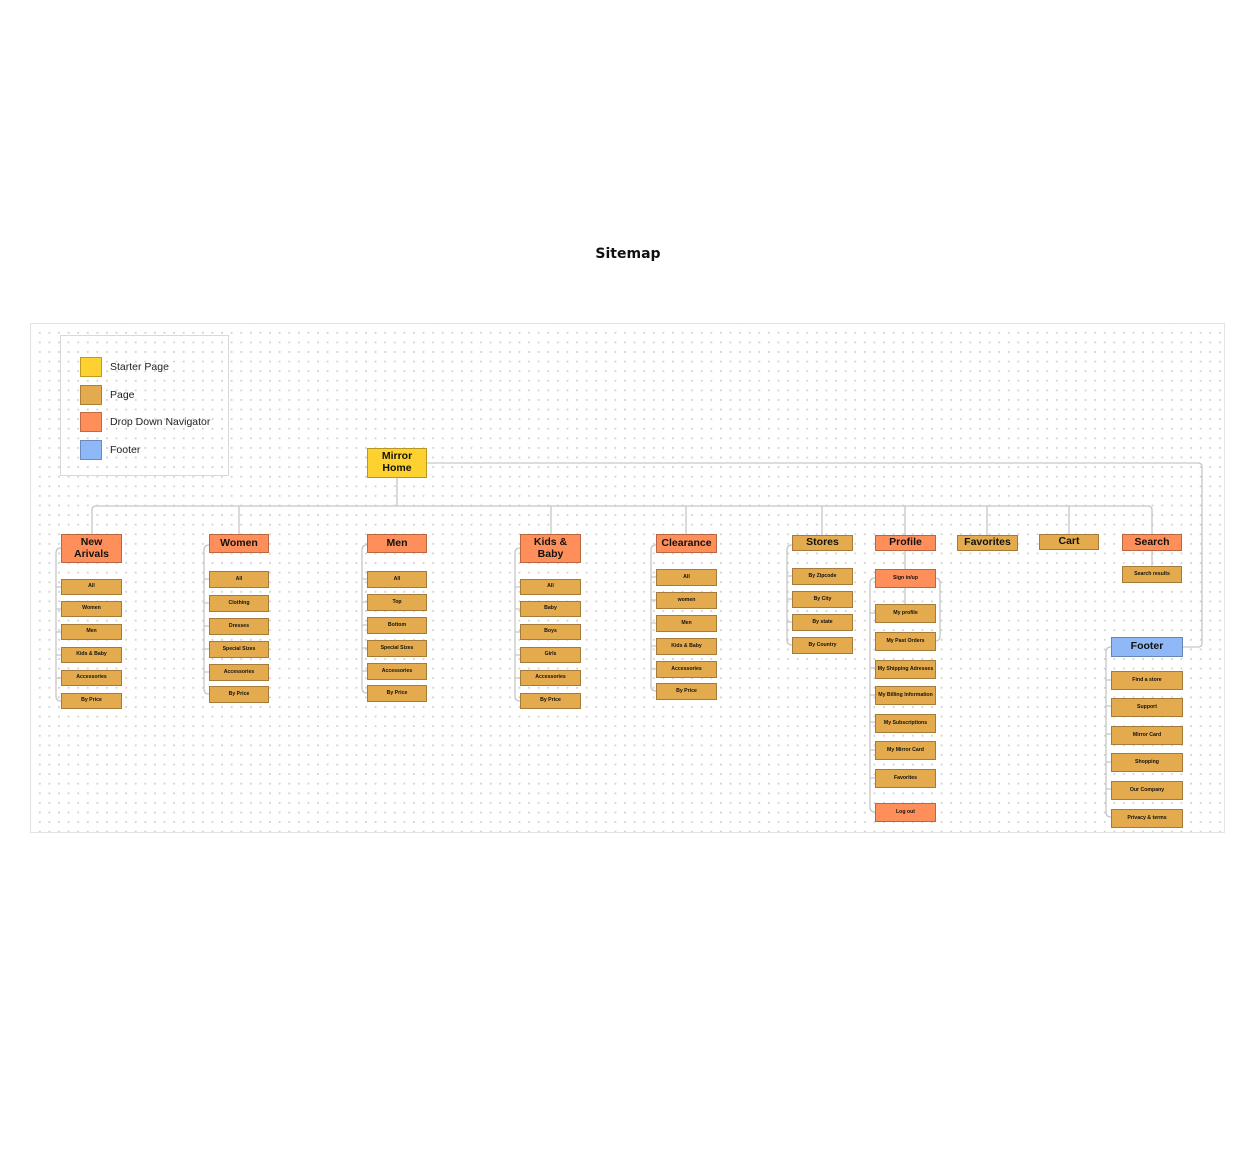  Describe the element at coordinates (1147, 790) in the screenshot. I see `node-footer-our-company: Our Company` at that location.